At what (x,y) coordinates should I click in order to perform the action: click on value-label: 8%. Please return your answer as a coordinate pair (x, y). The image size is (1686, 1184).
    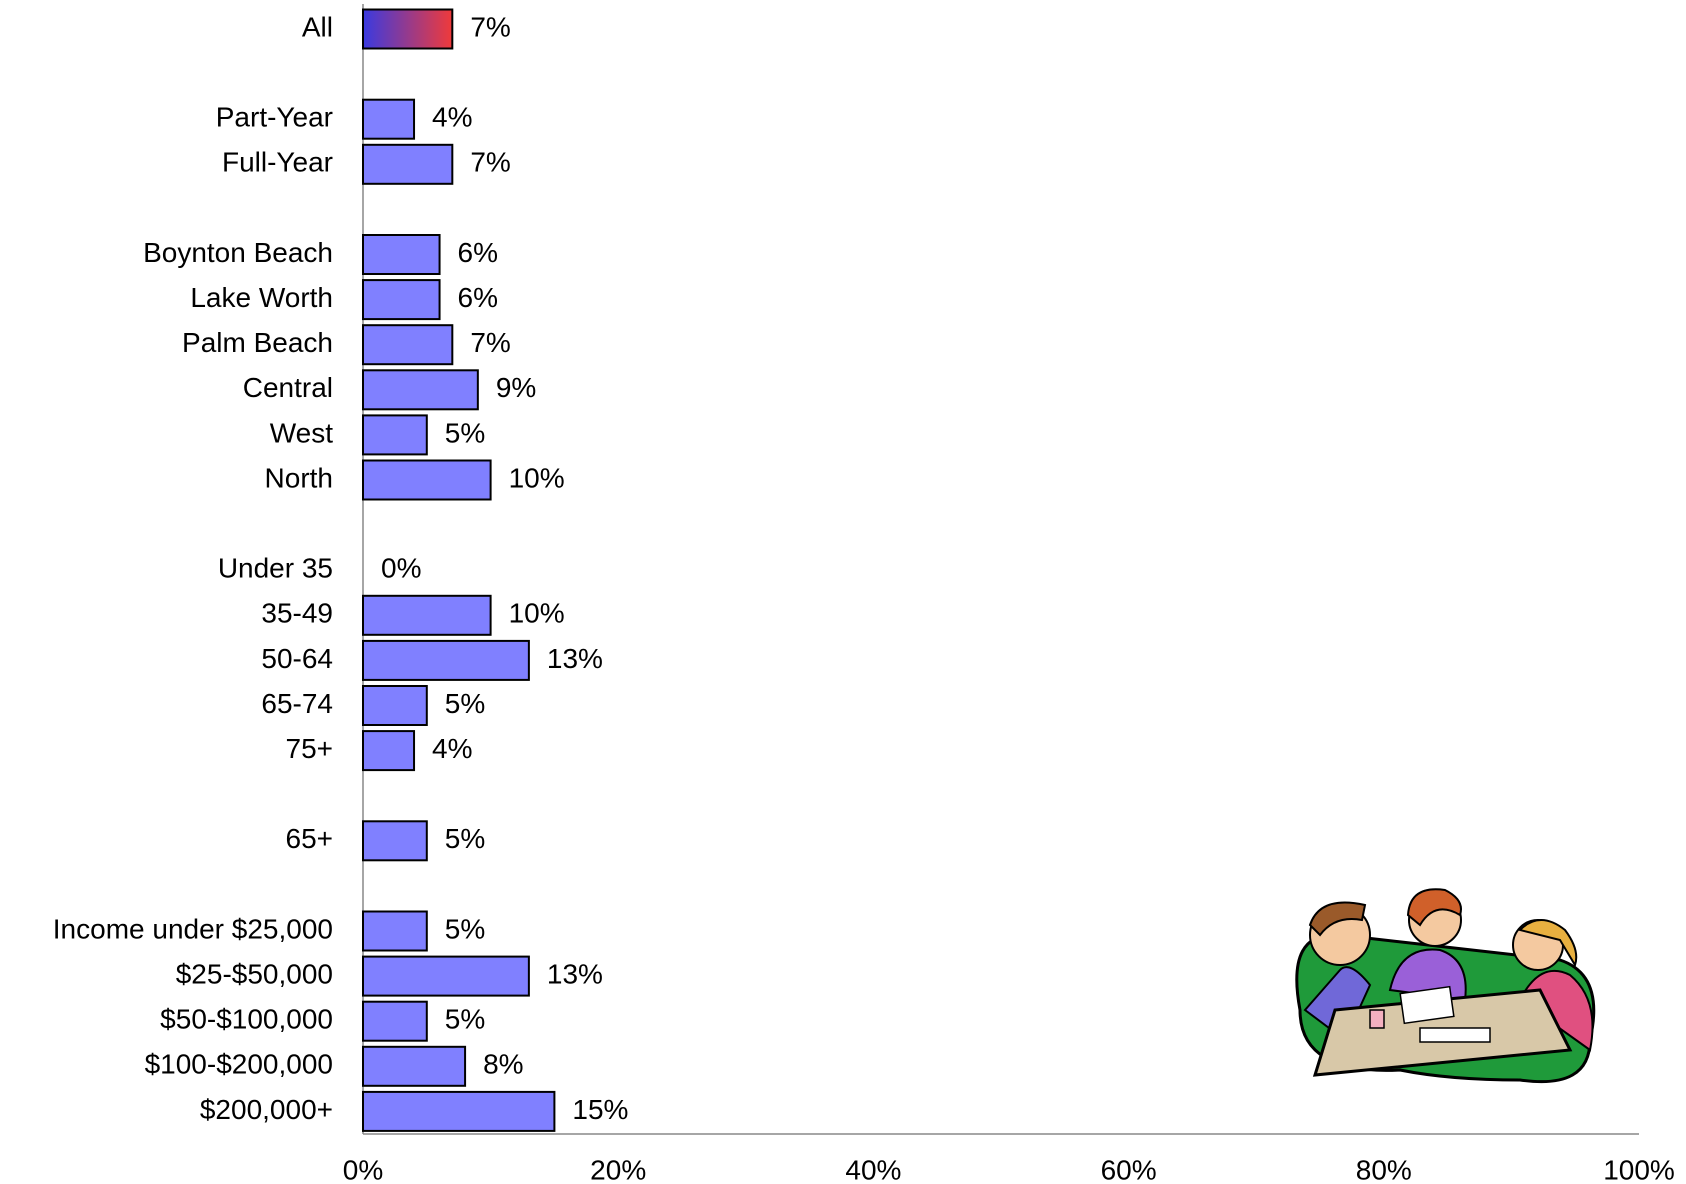
    Looking at the image, I should click on (503, 1064).